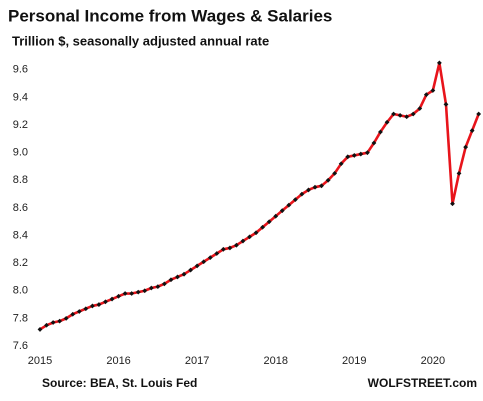 The width and height of the screenshot is (483, 401). I want to click on y-tick-label: 9.4, so click(20, 97).